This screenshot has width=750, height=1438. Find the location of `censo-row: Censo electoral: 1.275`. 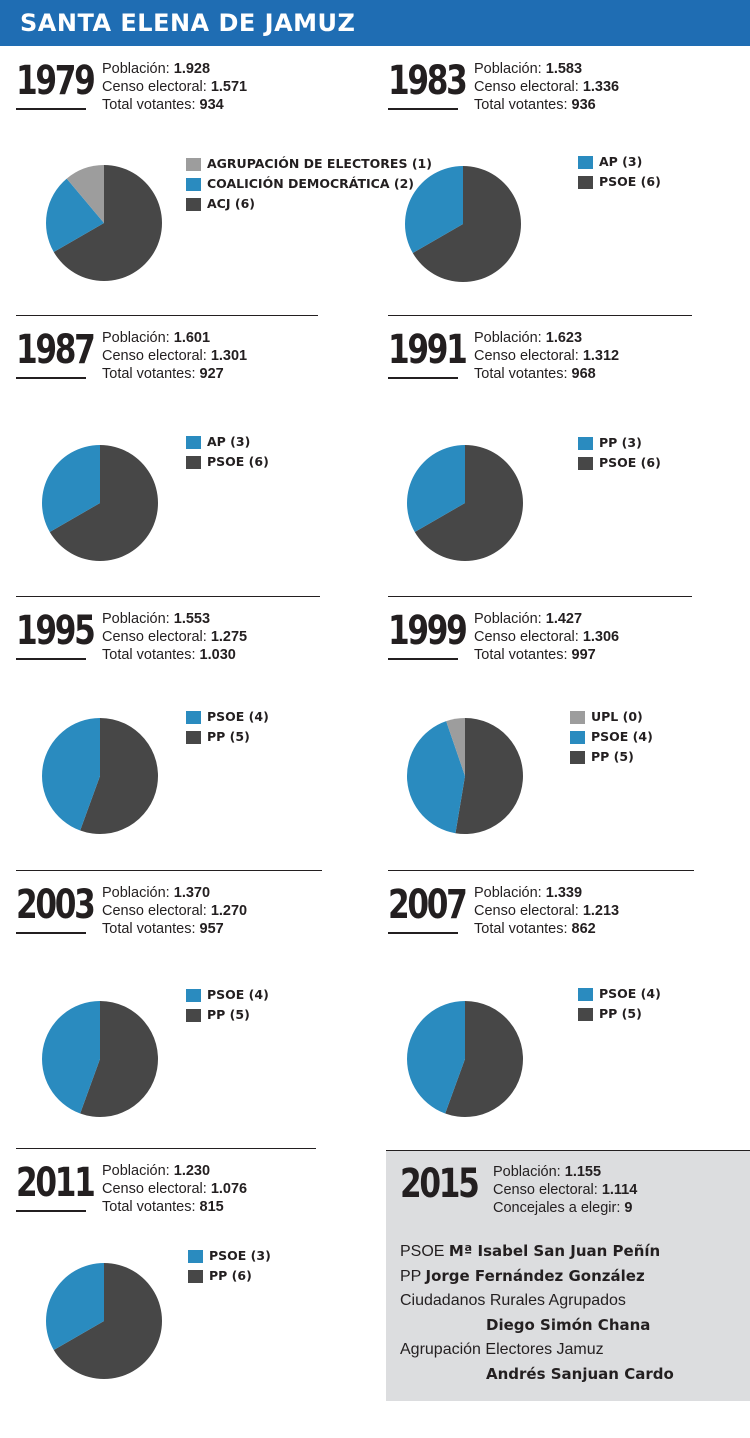

censo-row: Censo electoral: 1.275 is located at coordinates (175, 637).